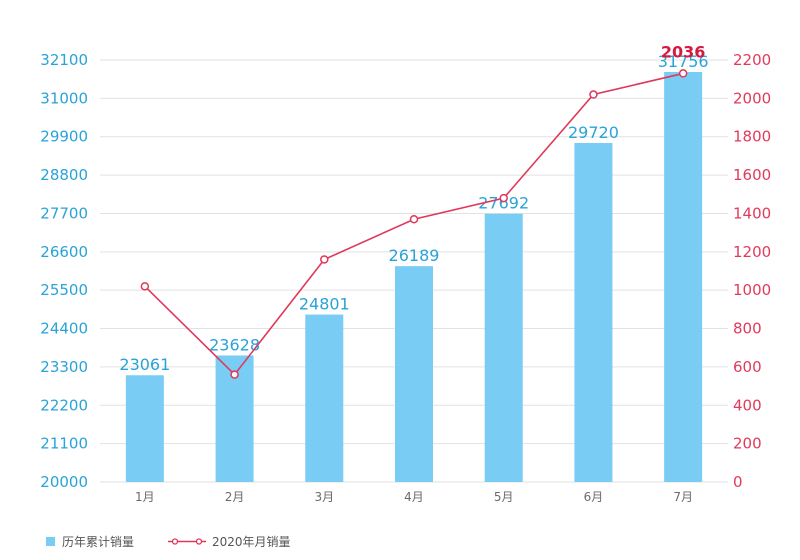 Image resolution: width=800 pixels, height=560 pixels. What do you see at coordinates (235, 497) in the screenshot?
I see `x-tick-label: 2月` at bounding box center [235, 497].